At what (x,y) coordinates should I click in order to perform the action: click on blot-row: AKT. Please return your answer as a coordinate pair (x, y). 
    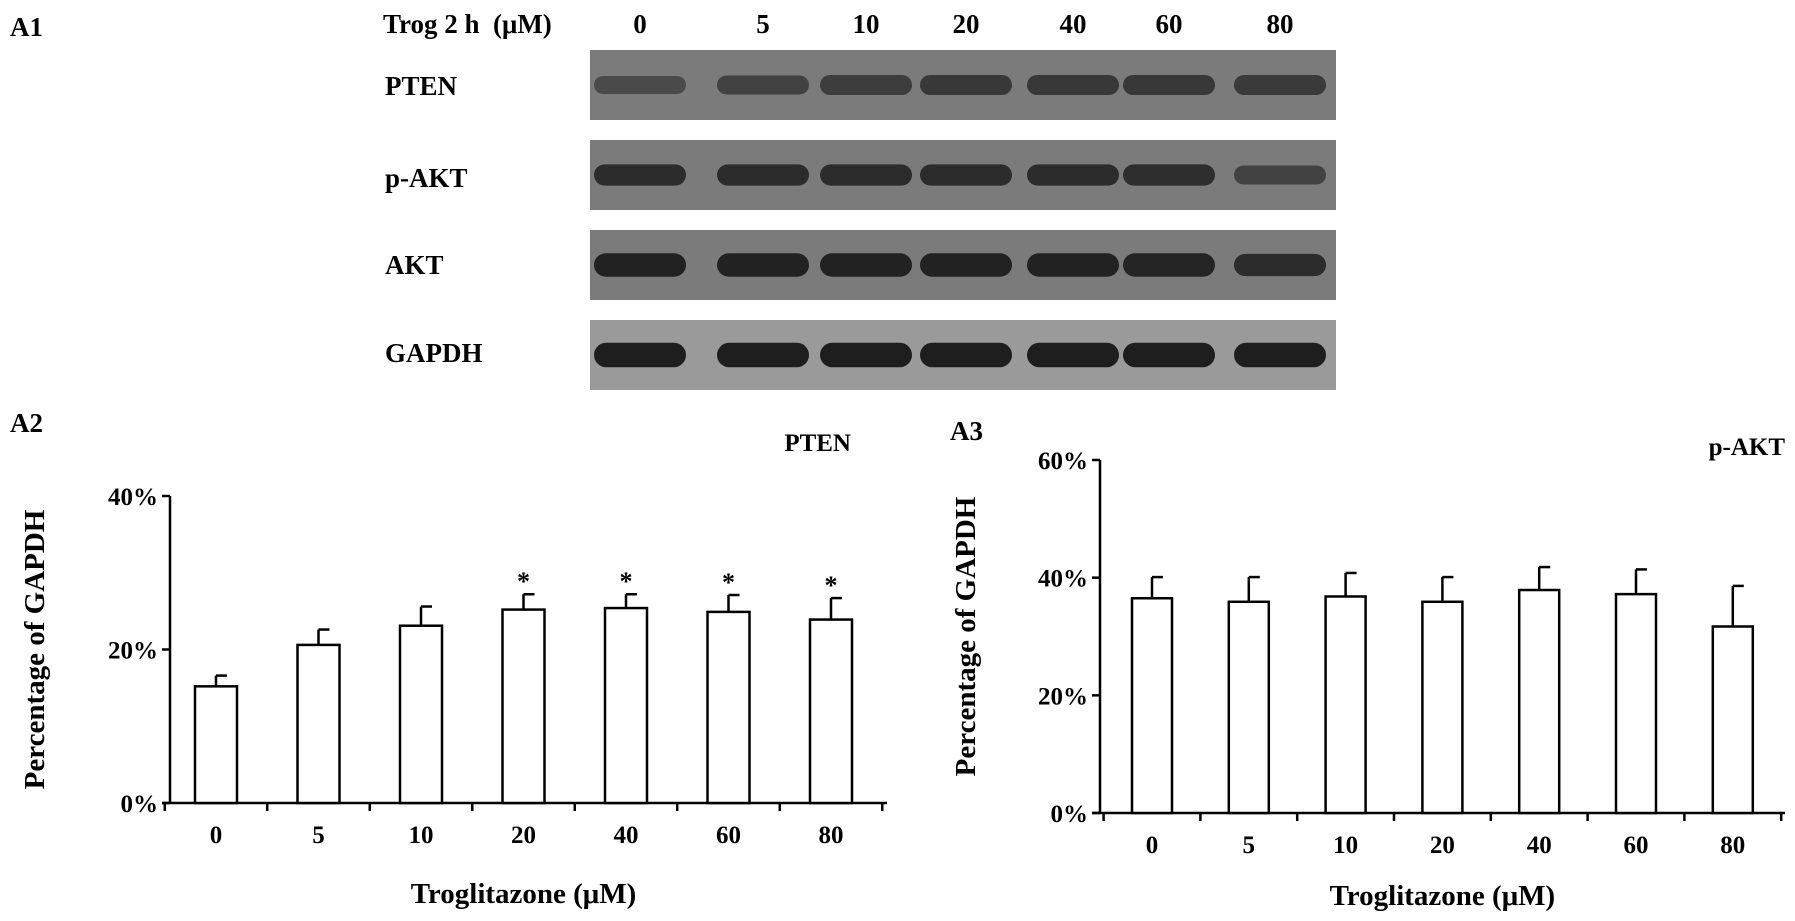
    Looking at the image, I should click on (860, 265).